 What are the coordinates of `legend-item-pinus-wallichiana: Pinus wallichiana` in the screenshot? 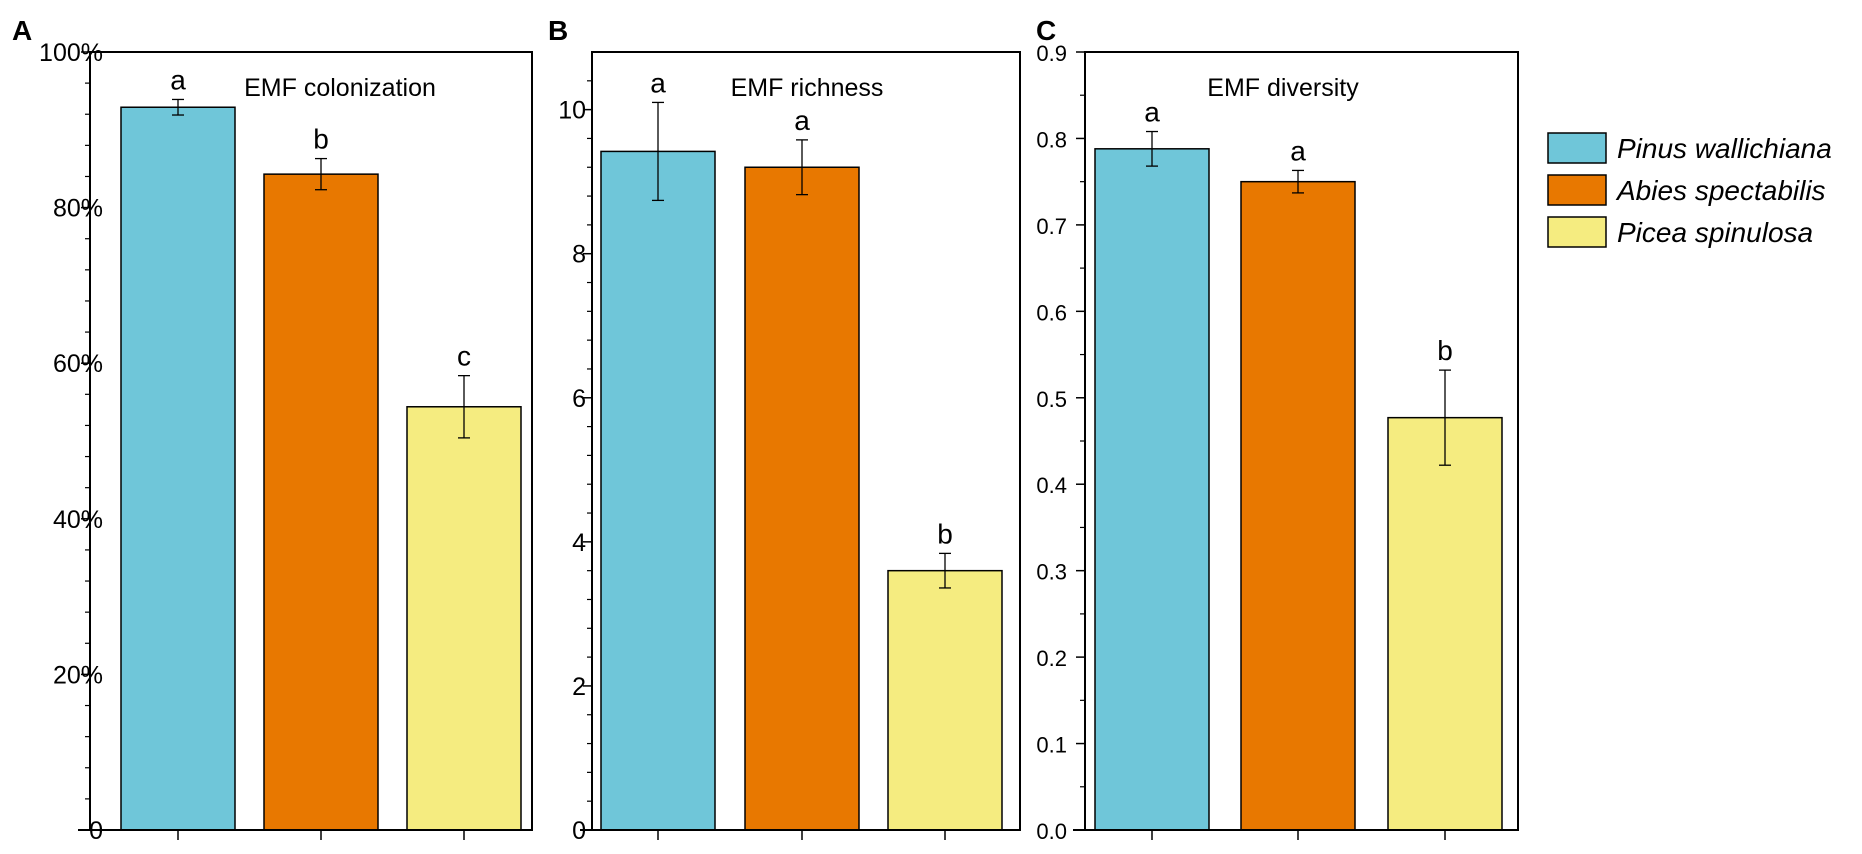 It's located at (1689, 148).